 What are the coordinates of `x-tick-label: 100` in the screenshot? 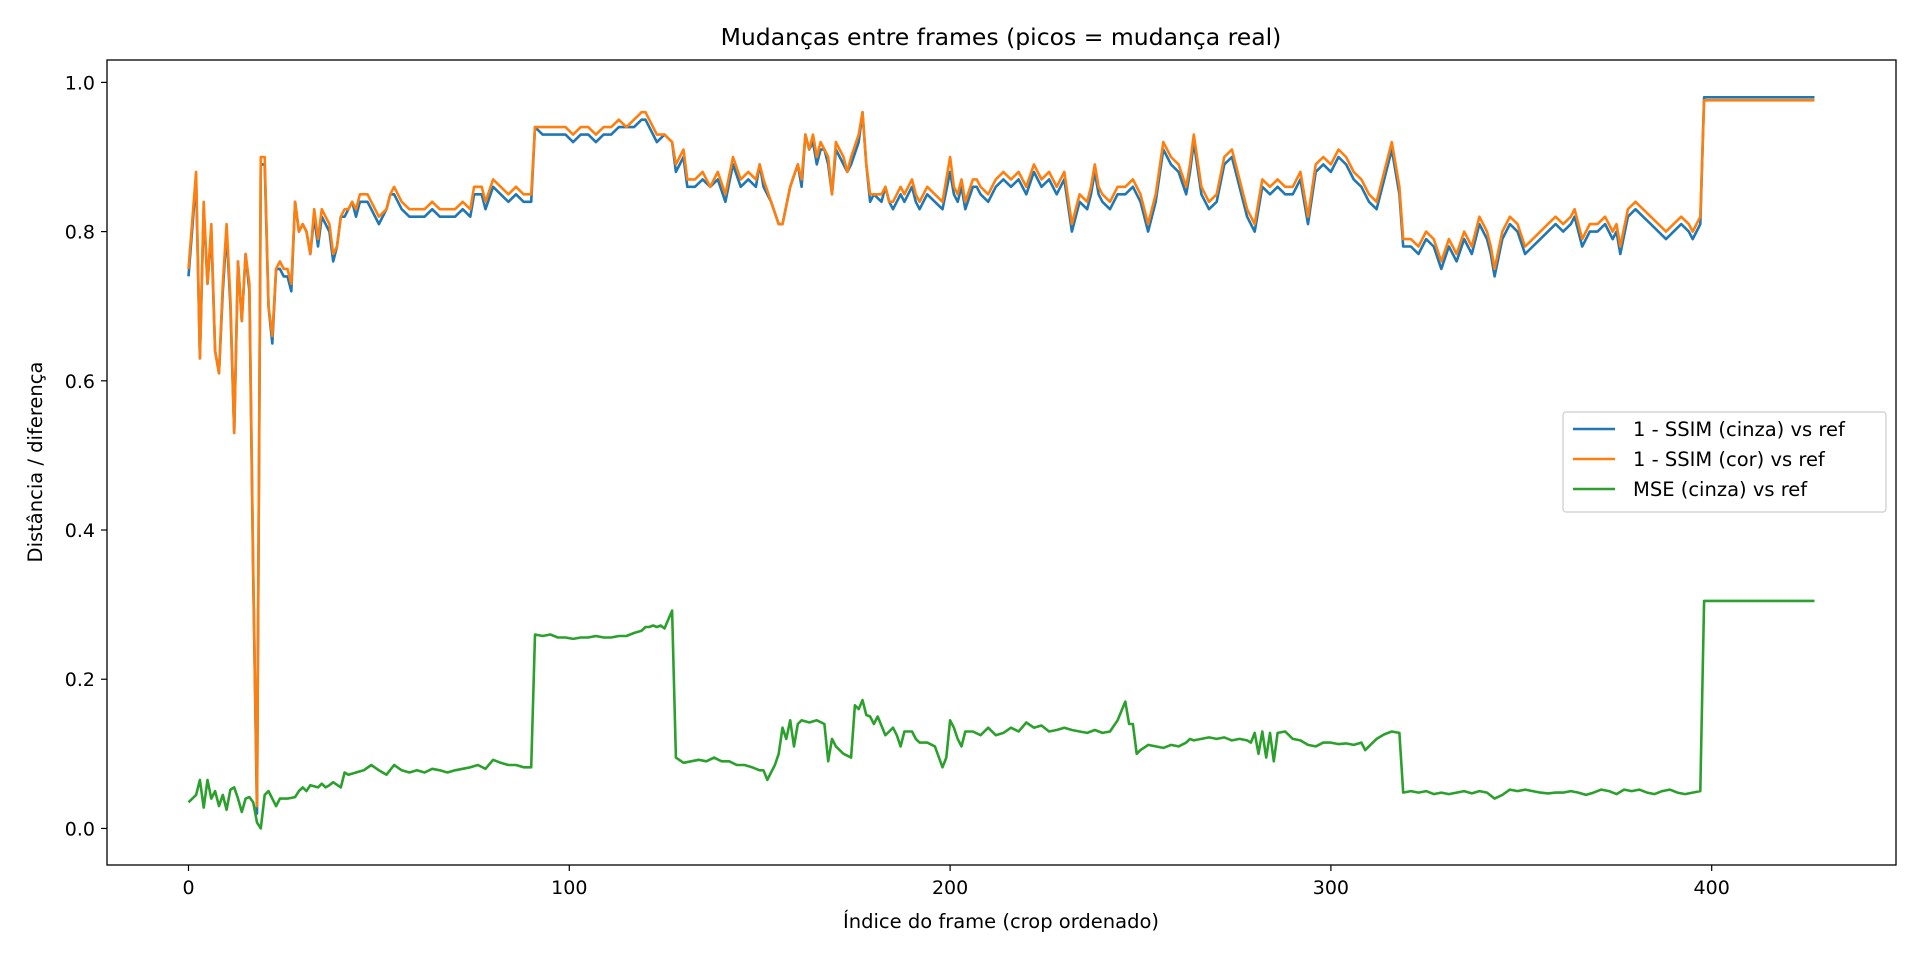 It's located at (569, 888).